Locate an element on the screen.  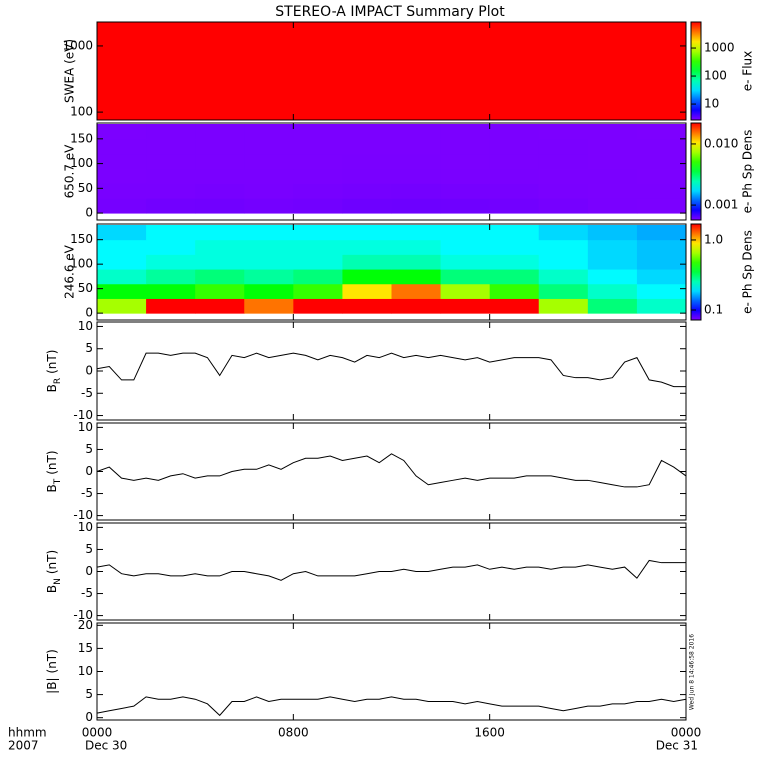
timestamp: Wed Jun 8 14:46:58 2016 is located at coordinates (692, 672).